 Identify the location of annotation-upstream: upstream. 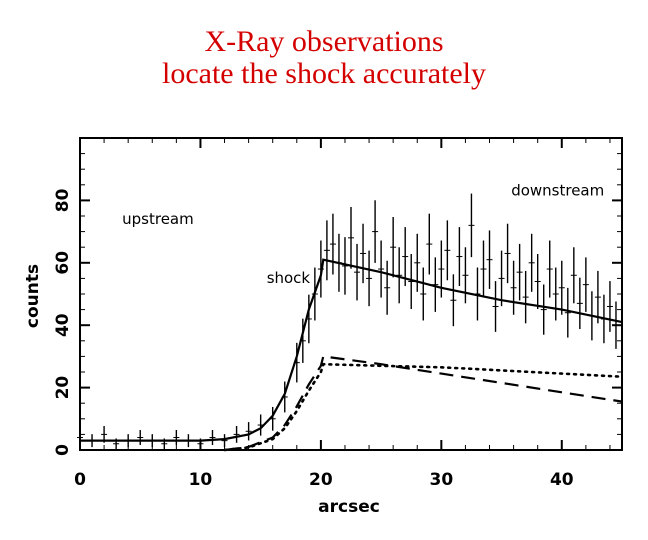
(158, 219).